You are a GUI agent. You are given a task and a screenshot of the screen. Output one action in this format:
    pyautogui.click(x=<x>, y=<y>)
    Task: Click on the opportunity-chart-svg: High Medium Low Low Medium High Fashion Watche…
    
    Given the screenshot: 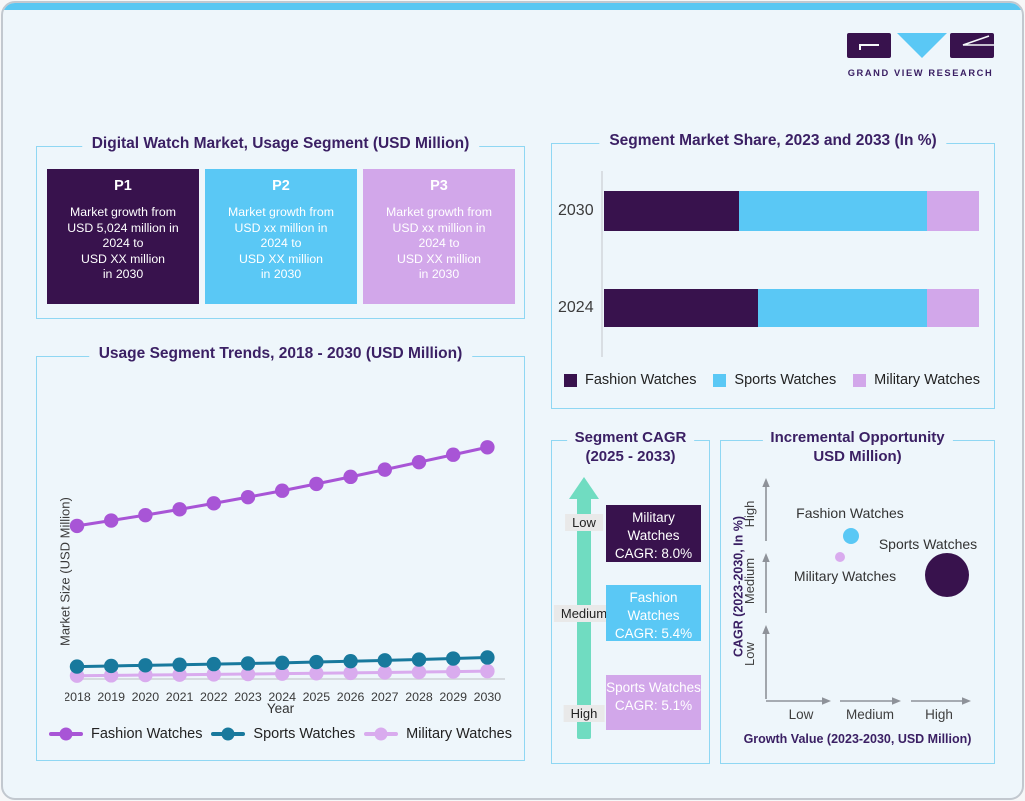 What is the action you would take?
    pyautogui.click(x=859, y=600)
    